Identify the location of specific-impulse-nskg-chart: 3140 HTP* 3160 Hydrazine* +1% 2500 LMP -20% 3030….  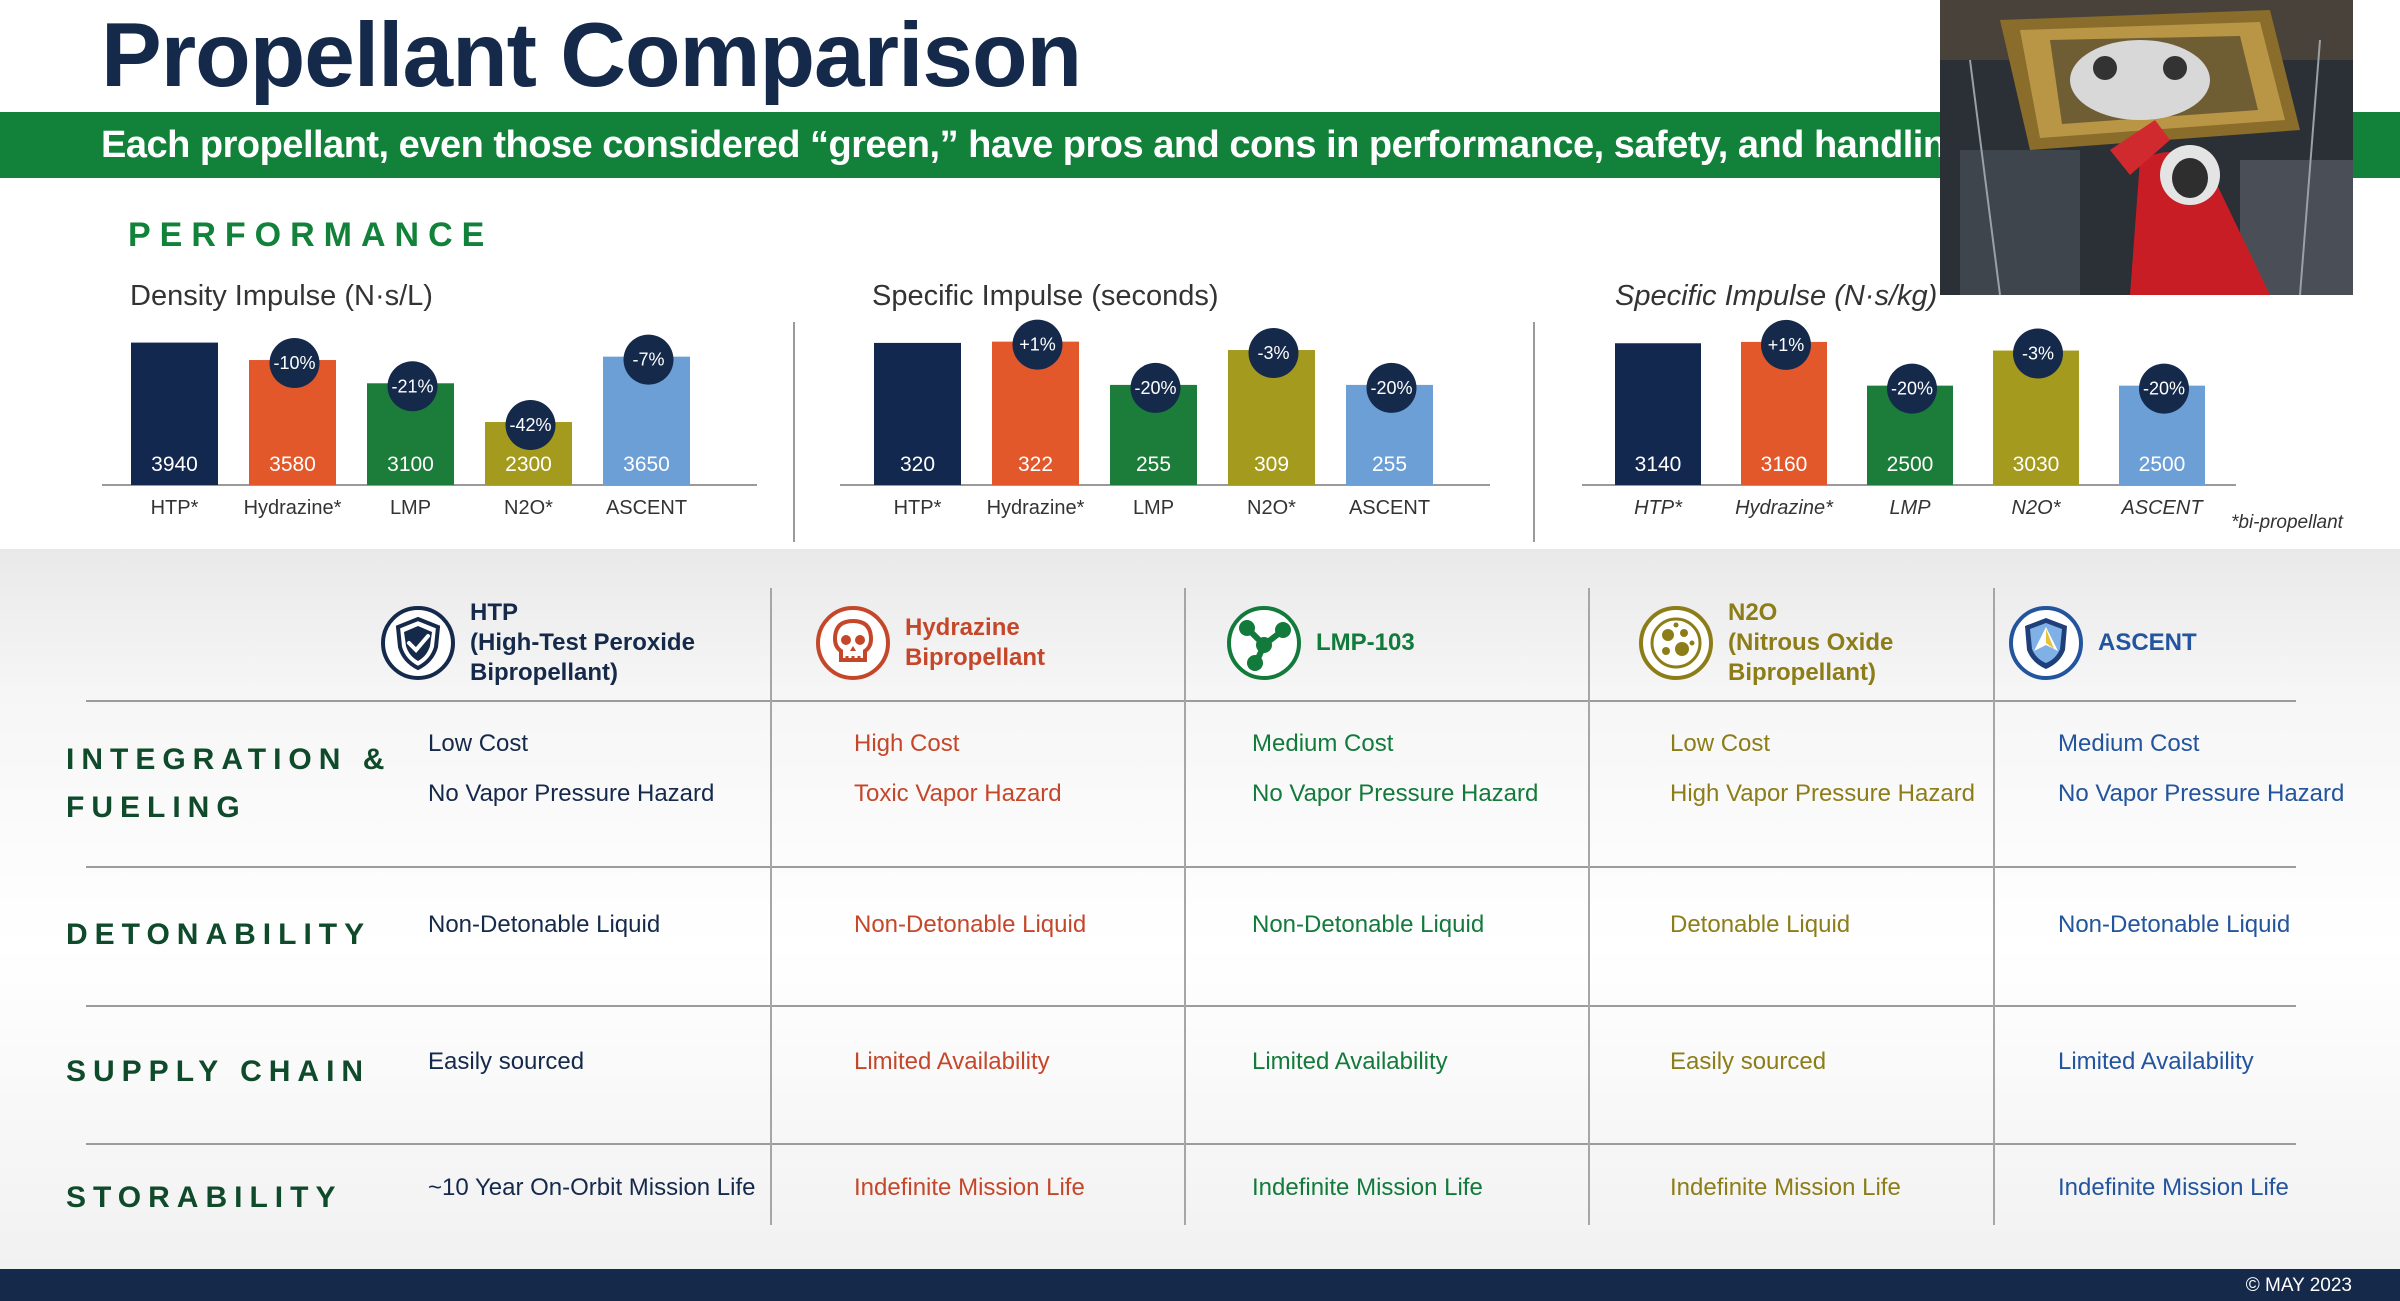
(1909, 419).